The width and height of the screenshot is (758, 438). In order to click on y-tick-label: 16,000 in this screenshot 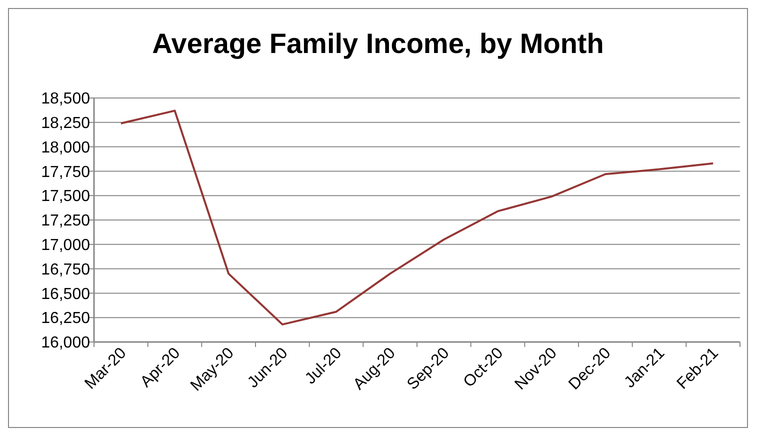, I will do `click(65, 343)`.